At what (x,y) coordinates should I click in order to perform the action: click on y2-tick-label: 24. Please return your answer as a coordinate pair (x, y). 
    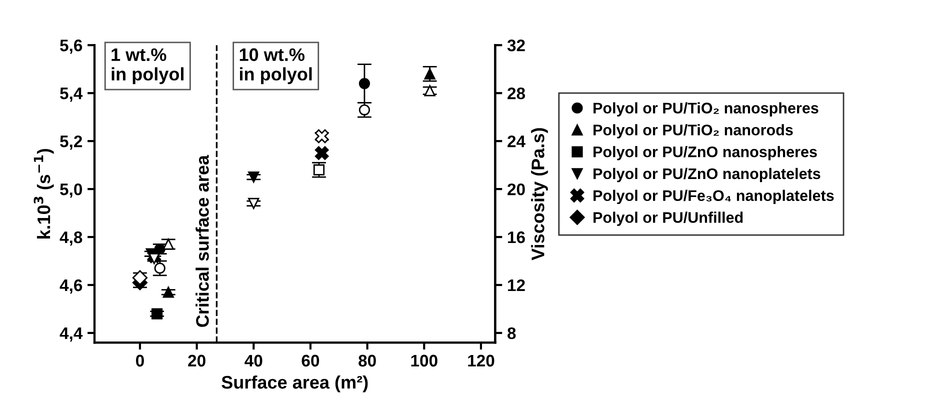
    Looking at the image, I should click on (517, 141).